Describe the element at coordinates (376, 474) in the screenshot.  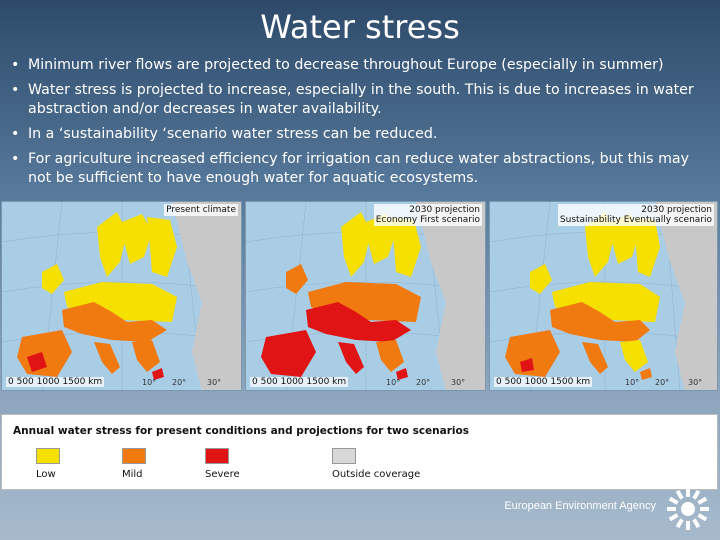
I see `legend-label: Outside coverage` at that location.